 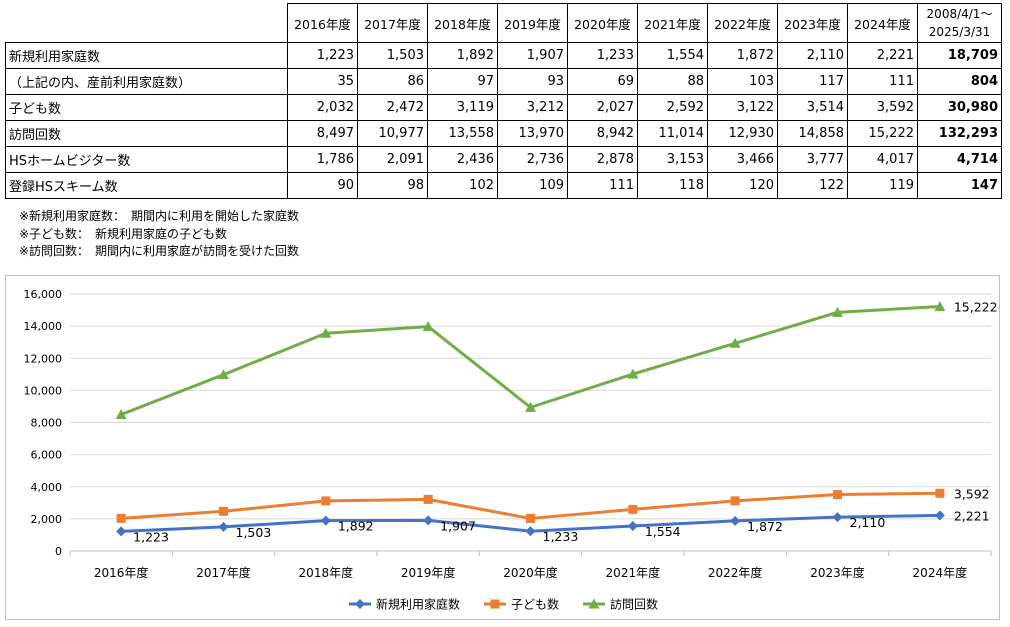 I want to click on table-cell: 8,497, so click(x=322, y=133).